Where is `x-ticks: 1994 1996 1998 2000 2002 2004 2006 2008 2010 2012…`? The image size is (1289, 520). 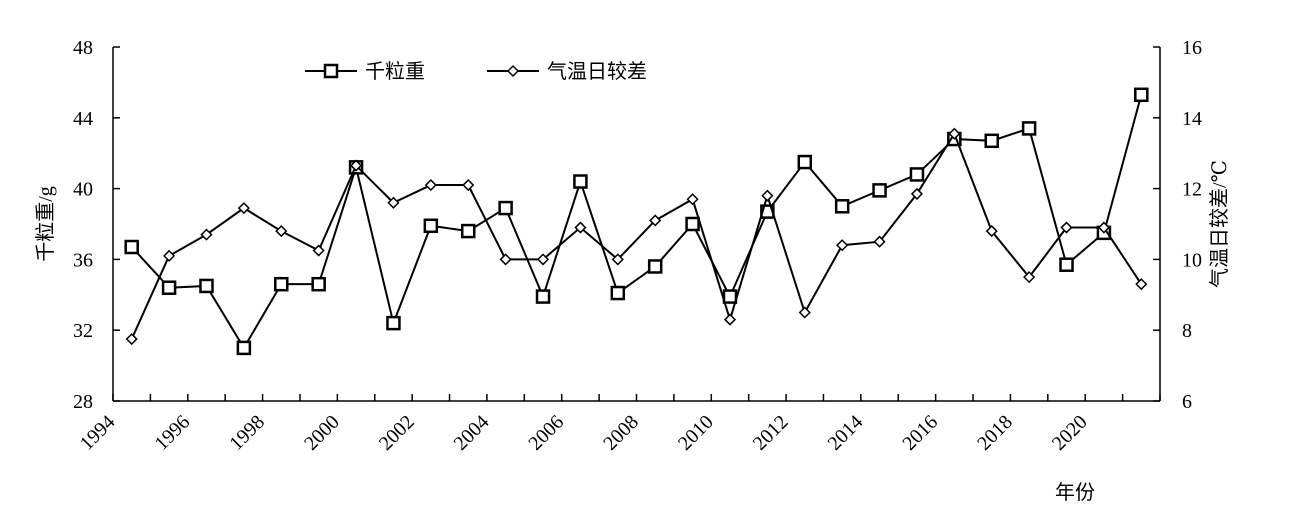 x-ticks: 1994 1996 1998 2000 2002 2004 2006 2008 2010 2012… is located at coordinates (618, 424).